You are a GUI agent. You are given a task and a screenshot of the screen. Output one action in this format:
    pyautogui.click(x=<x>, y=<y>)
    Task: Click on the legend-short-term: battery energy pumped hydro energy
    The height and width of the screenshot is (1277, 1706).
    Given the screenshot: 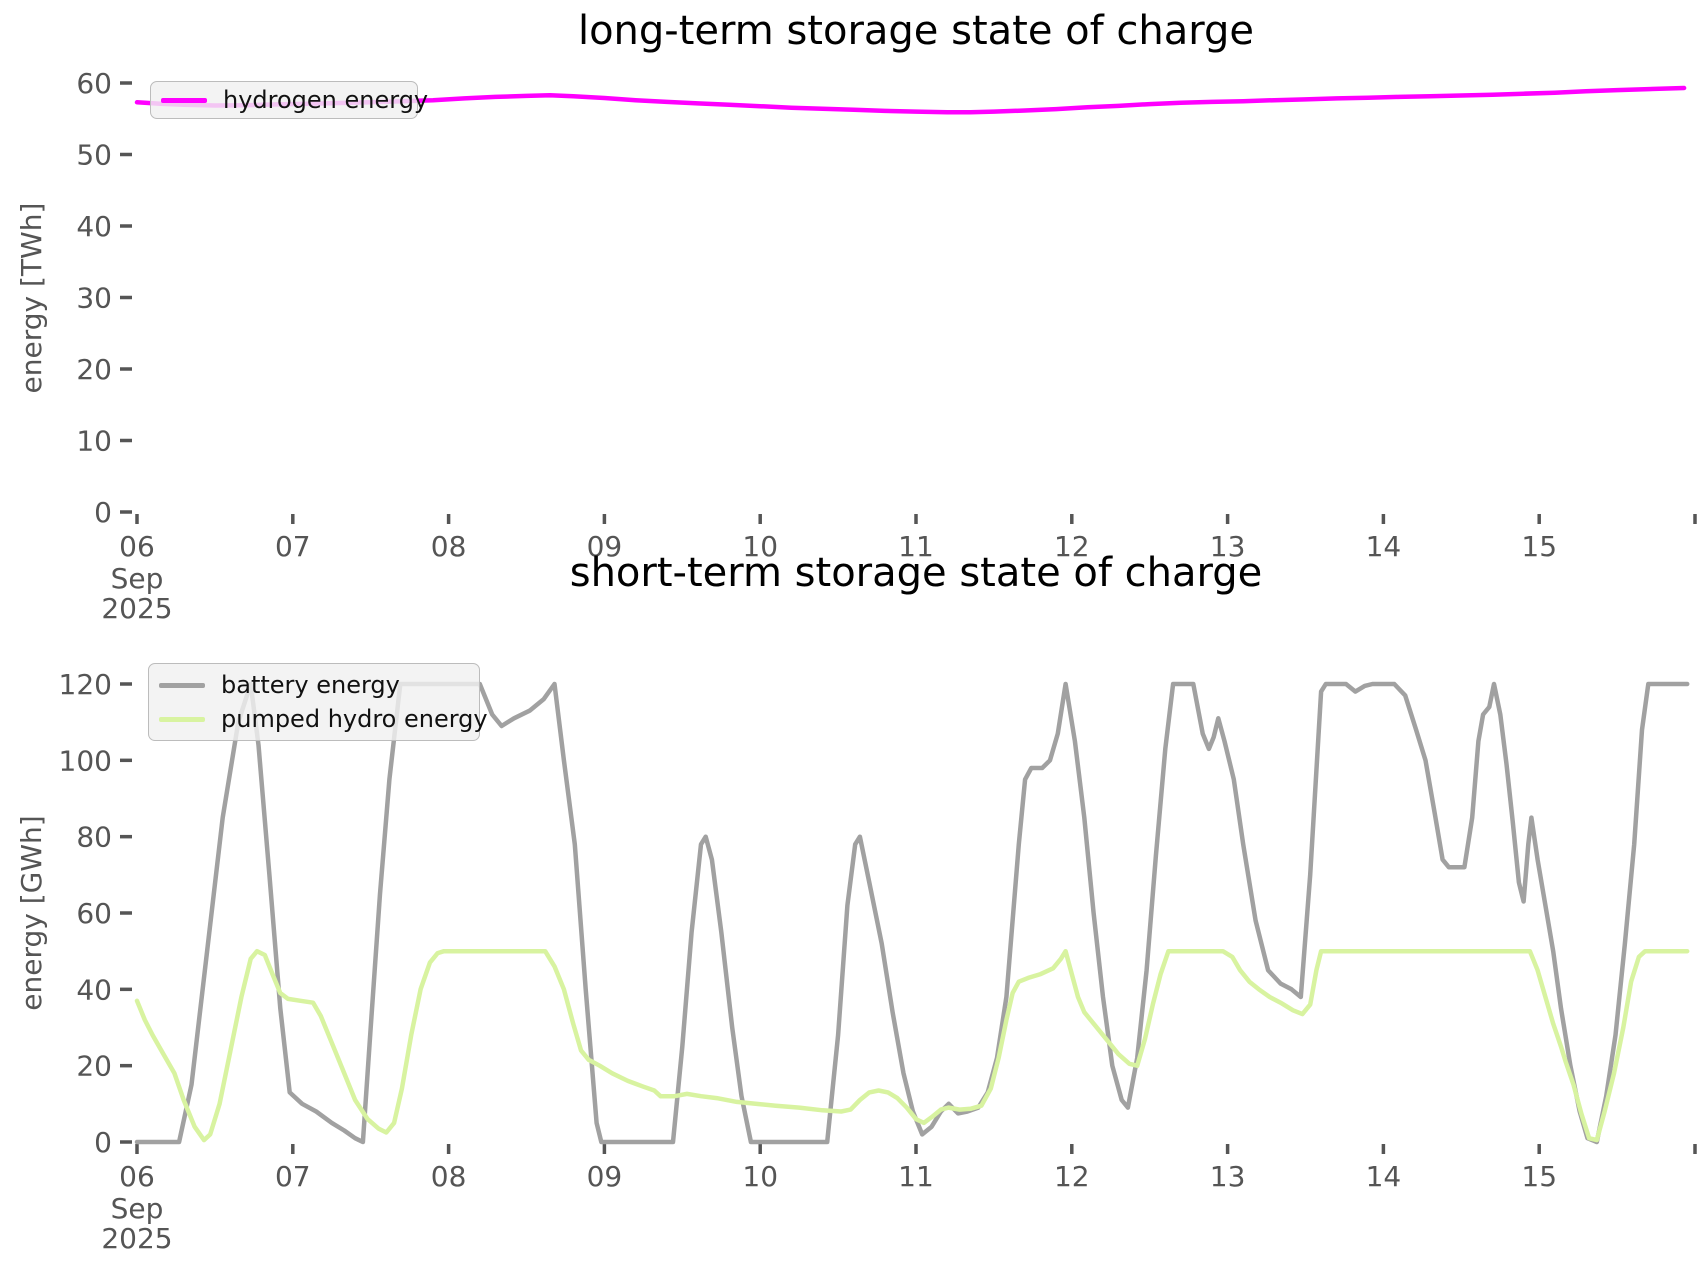 What is the action you would take?
    pyautogui.click(x=318, y=702)
    